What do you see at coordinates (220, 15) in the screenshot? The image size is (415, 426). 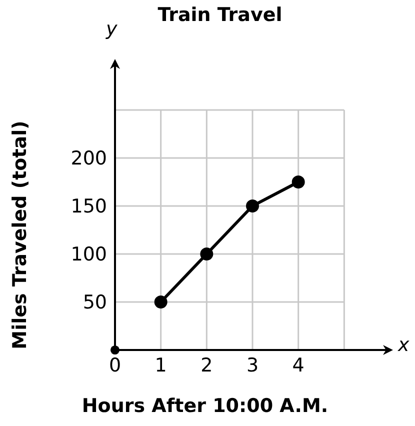 I see `chart-title: Train Travel` at bounding box center [220, 15].